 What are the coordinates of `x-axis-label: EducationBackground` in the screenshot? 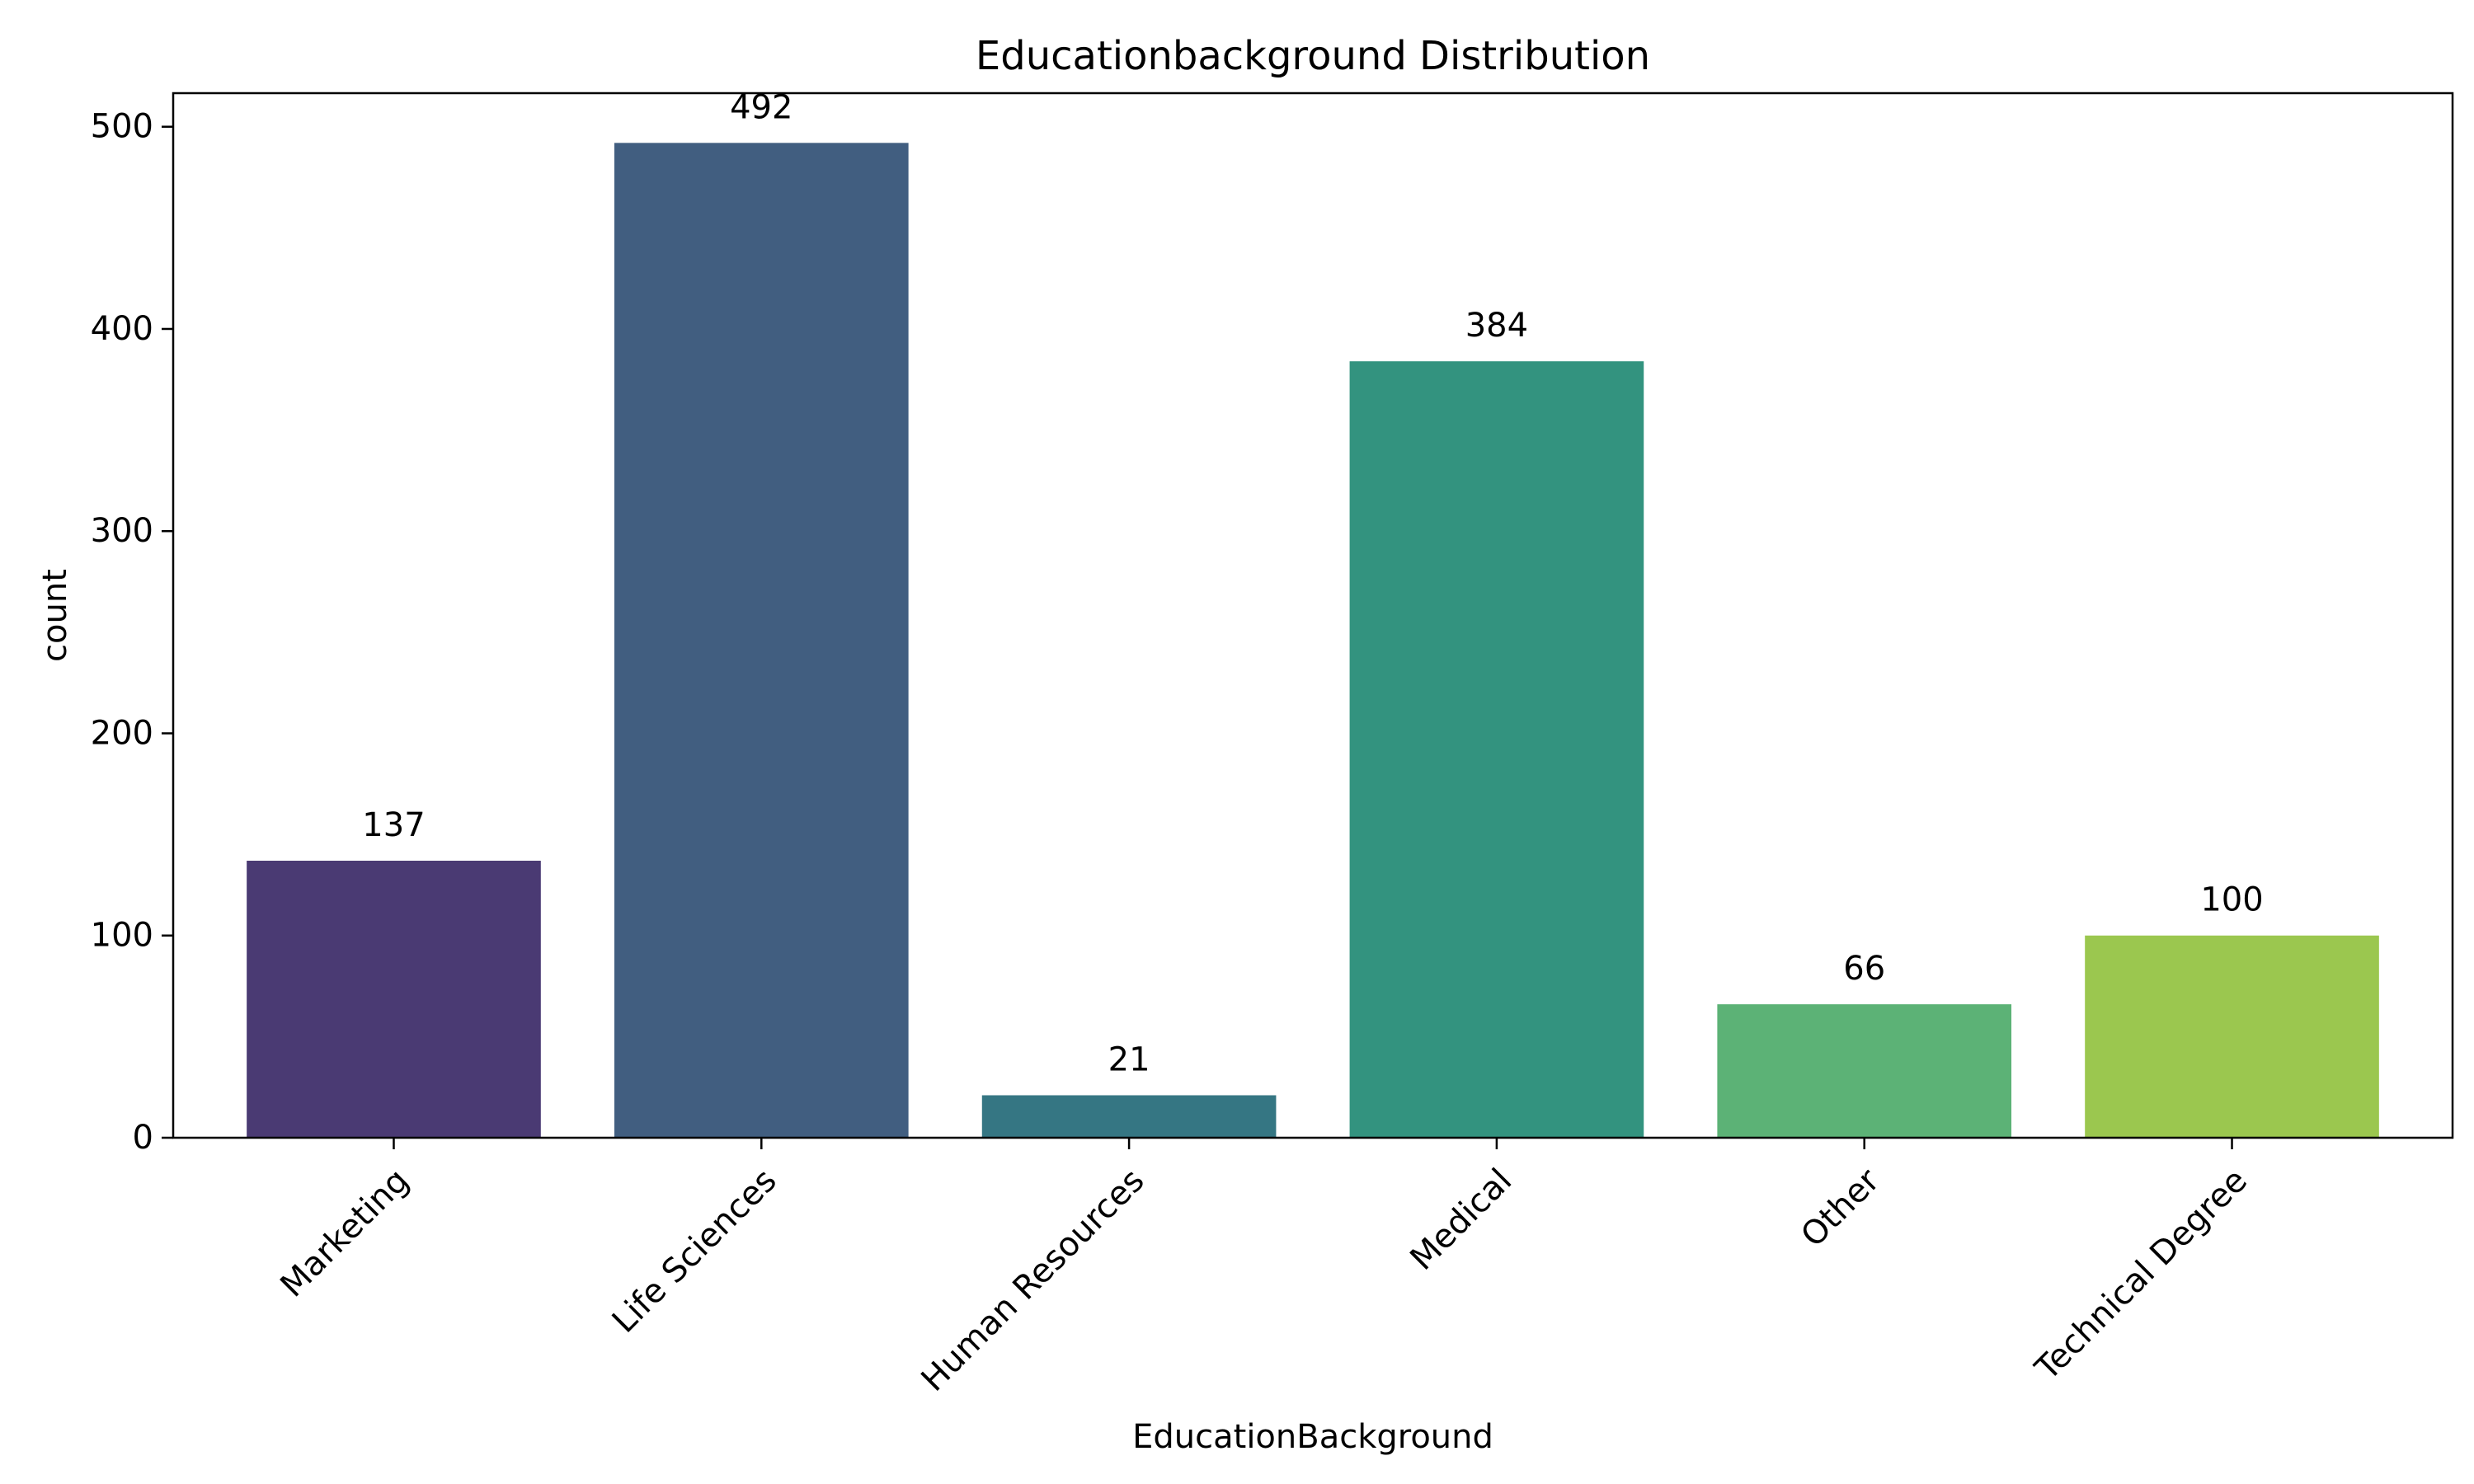 It's located at (1312, 1437).